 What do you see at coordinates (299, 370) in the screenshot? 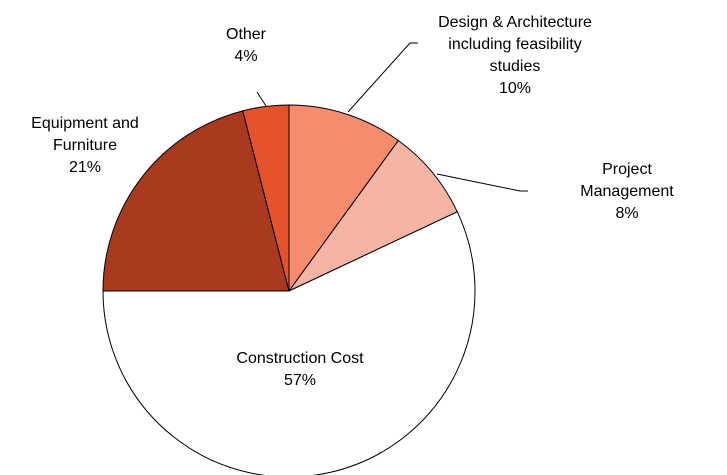
I see `slice-label: Construction Cost 57%` at bounding box center [299, 370].